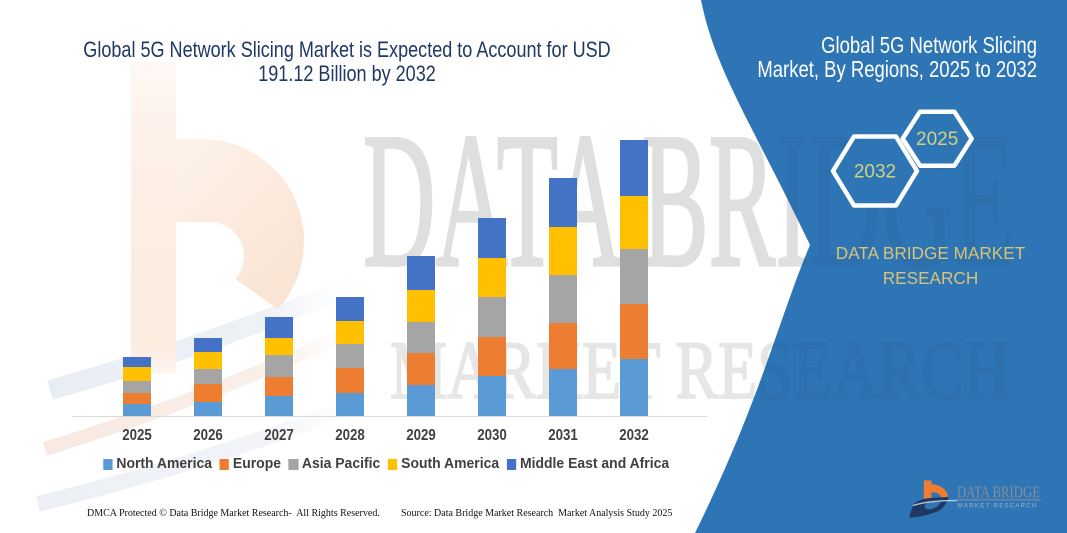  What do you see at coordinates (937, 139) in the screenshot?
I see `svg-text: 2025` at bounding box center [937, 139].